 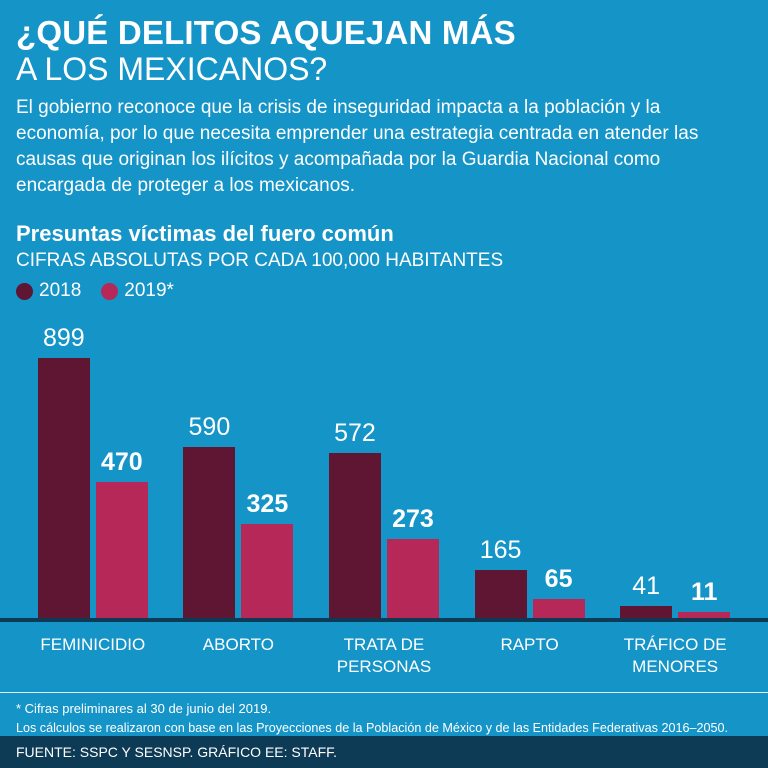 I want to click on bar-value-label-2018: 572, so click(x=355, y=433).